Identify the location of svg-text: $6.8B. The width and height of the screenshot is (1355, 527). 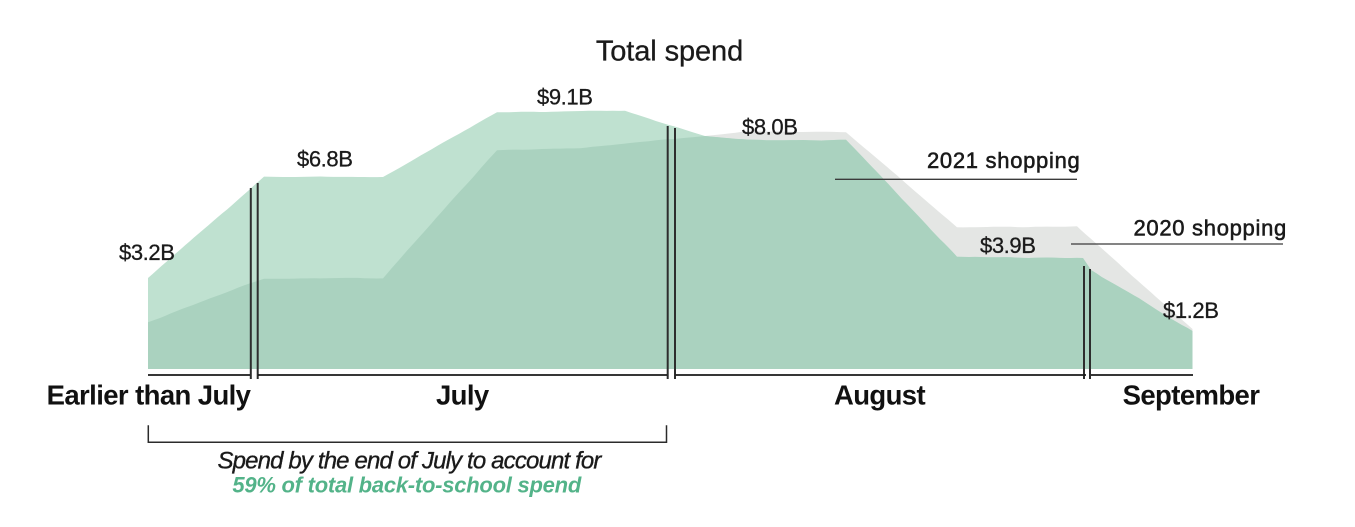
(325, 159).